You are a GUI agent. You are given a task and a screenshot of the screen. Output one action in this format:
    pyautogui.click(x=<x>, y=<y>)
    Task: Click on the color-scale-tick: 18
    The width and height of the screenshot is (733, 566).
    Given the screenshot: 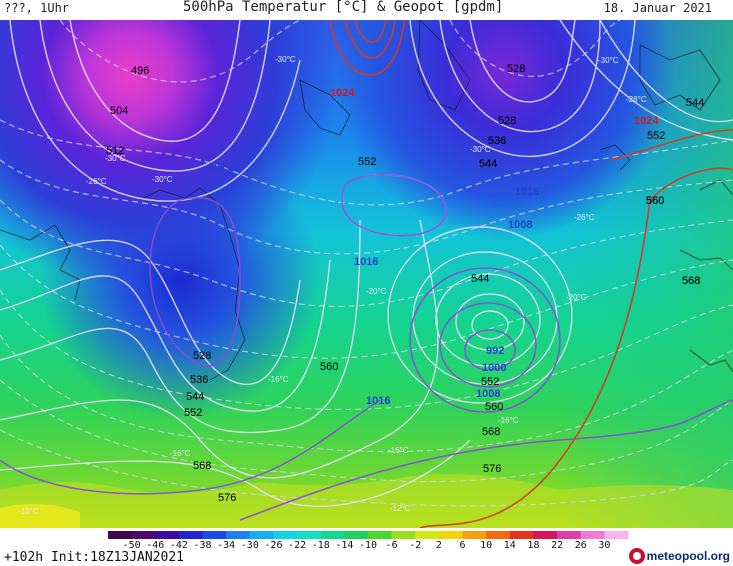 What is the action you would take?
    pyautogui.click(x=533, y=545)
    